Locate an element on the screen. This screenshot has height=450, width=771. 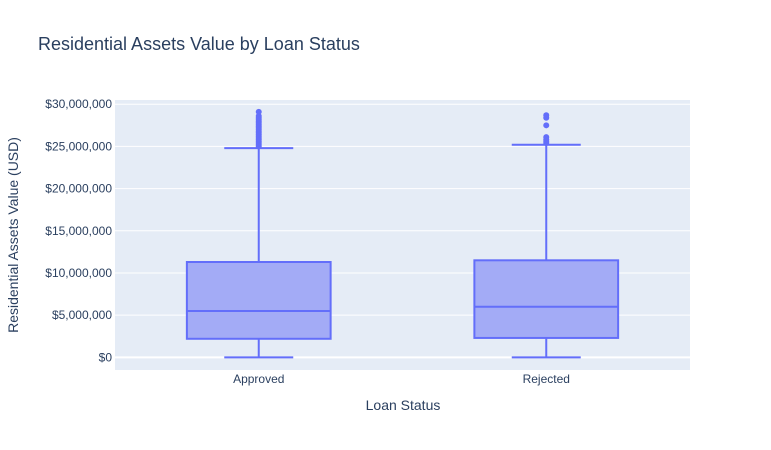
x-axis-title: Loan Status is located at coordinates (403, 405).